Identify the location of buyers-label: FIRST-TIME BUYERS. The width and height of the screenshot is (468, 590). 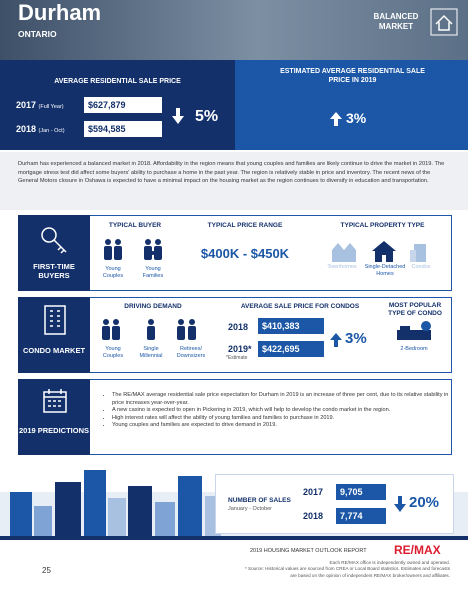
(54, 271).